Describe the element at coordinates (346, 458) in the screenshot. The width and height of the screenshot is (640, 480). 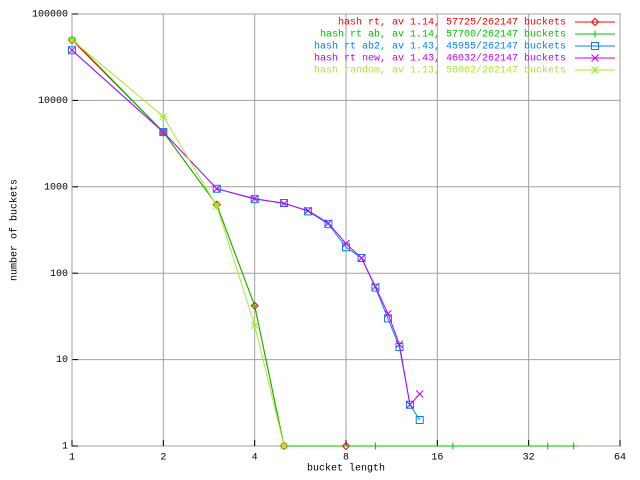
I see `x-tick-label: 8` at that location.